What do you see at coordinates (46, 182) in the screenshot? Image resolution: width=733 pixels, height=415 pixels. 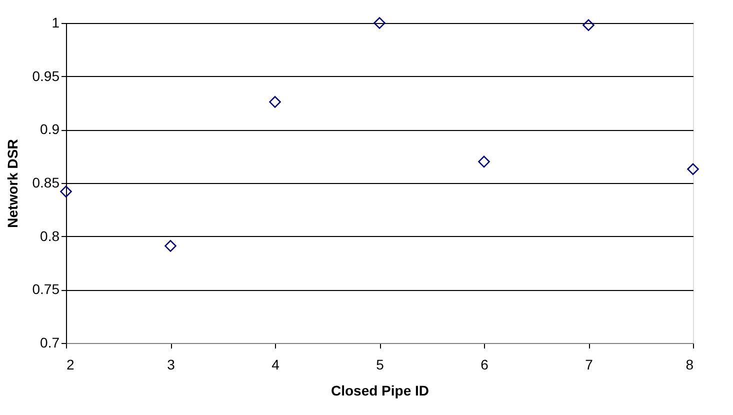 I see `y-tick-label: 0.85` at bounding box center [46, 182].